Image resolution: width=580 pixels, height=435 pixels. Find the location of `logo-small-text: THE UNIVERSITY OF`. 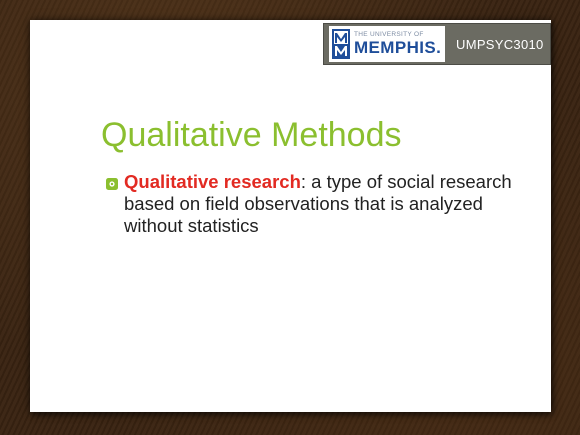

logo-small-text: THE UNIVERSITY OF is located at coordinates (389, 34).